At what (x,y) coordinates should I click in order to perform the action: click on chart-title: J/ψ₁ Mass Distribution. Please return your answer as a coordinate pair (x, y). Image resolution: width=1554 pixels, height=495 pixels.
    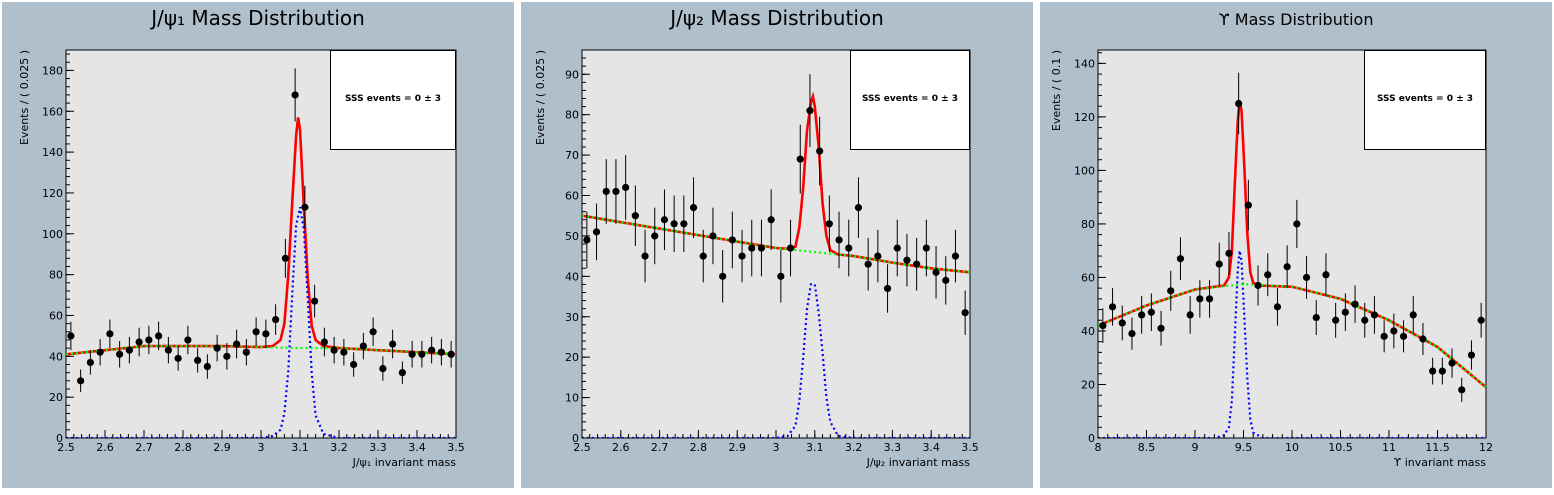
    Looking at the image, I should click on (258, 18).